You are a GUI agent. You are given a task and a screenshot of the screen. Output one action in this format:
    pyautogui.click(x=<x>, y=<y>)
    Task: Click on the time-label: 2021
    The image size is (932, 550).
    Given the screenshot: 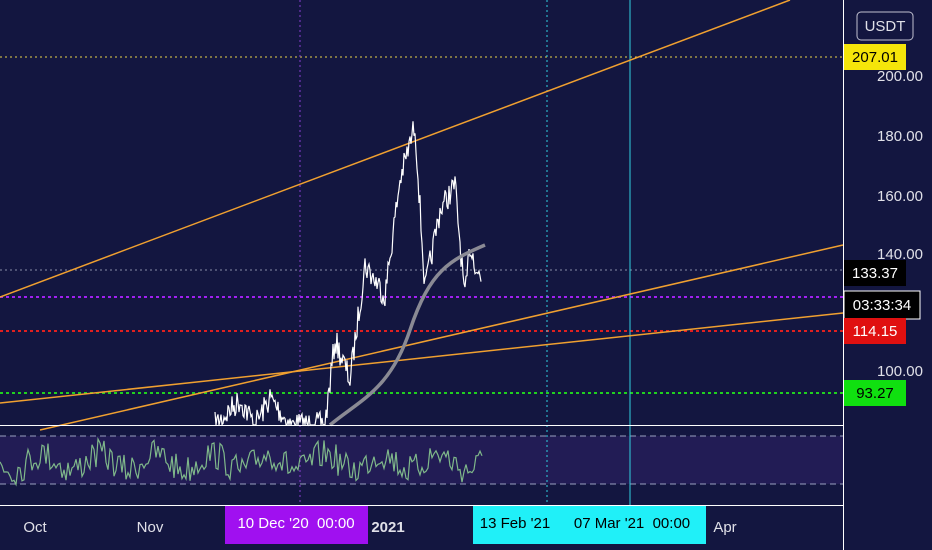 What is the action you would take?
    pyautogui.click(x=387, y=527)
    